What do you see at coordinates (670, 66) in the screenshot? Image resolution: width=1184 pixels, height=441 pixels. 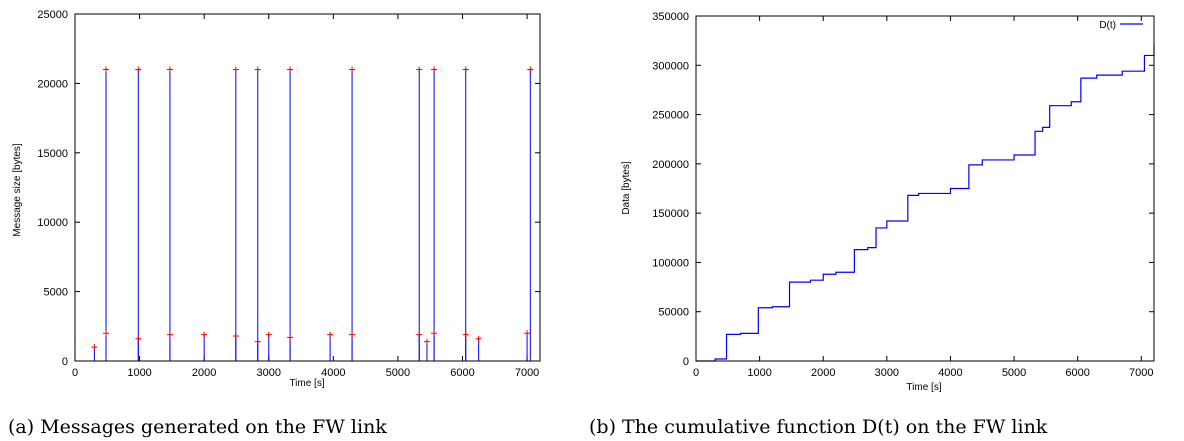 I see `chart-b-ytick-label: 300000` at bounding box center [670, 66].